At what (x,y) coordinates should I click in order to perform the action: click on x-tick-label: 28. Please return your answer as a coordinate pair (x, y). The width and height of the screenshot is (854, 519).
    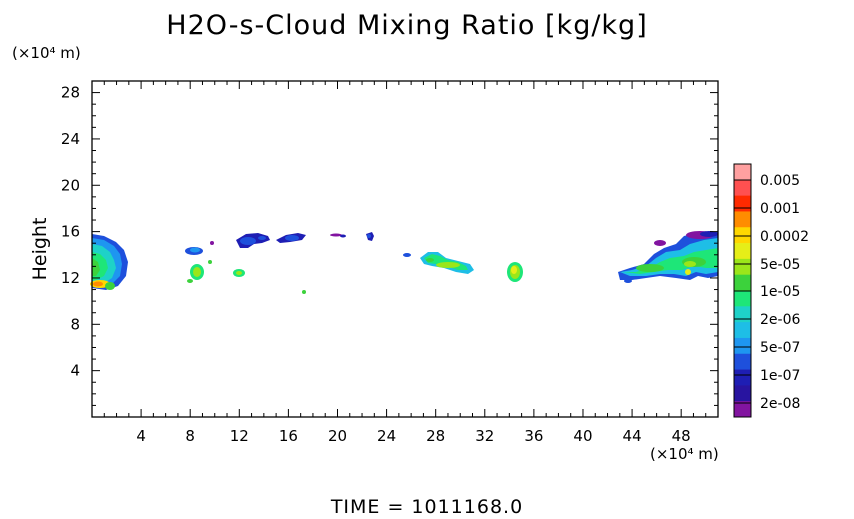
    Looking at the image, I should click on (435, 436).